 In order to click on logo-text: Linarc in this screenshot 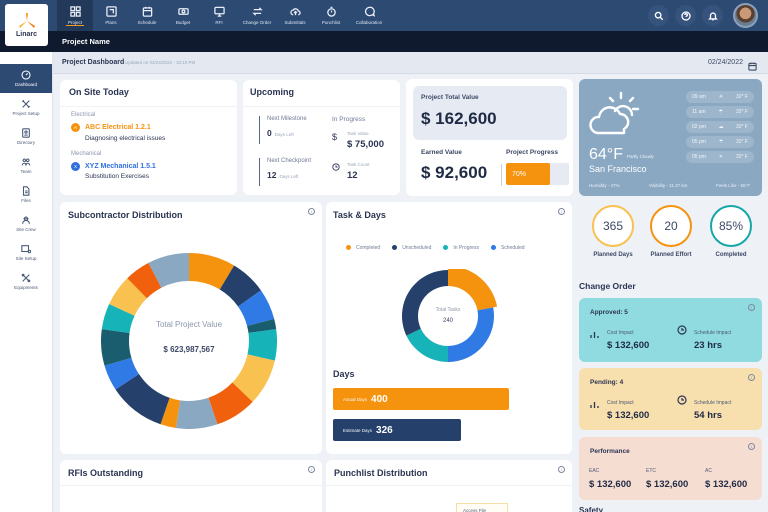, I will do `click(26, 34)`.